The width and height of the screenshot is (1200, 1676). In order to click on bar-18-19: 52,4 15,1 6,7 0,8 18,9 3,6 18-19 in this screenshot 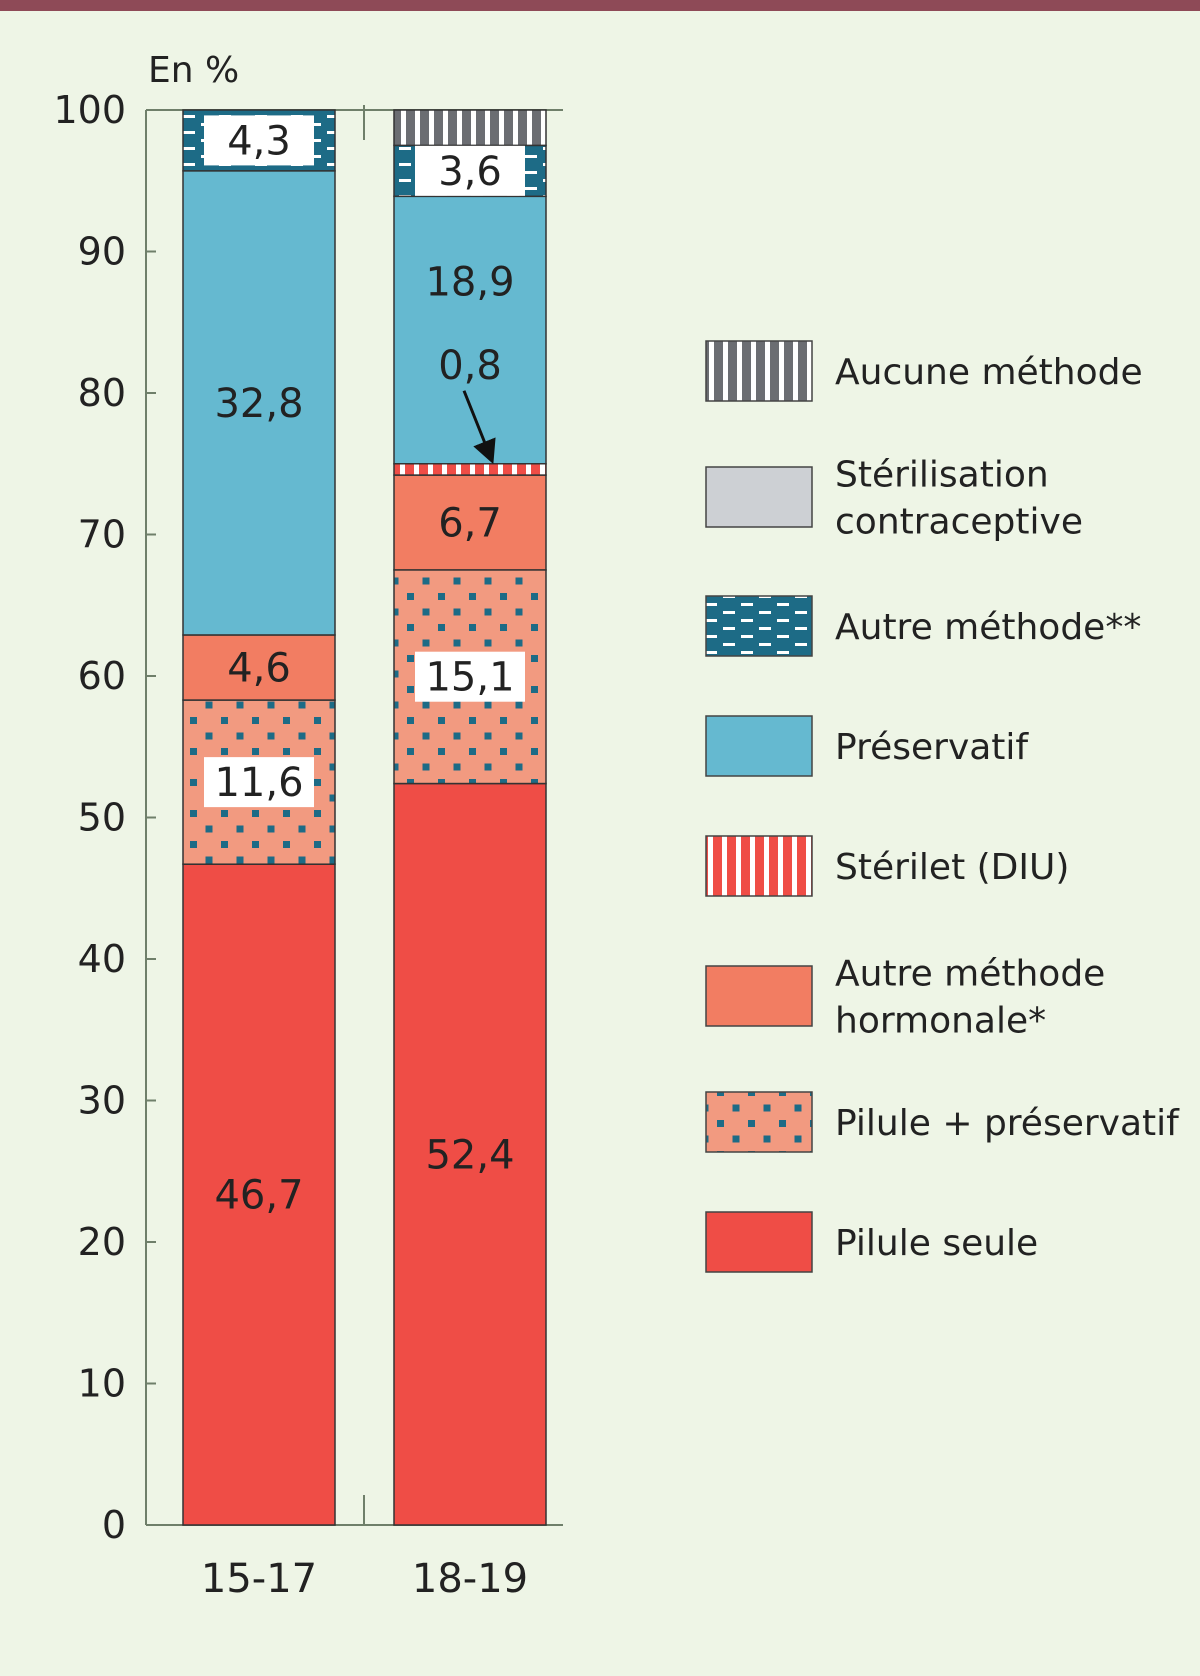, I will do `click(470, 855)`.